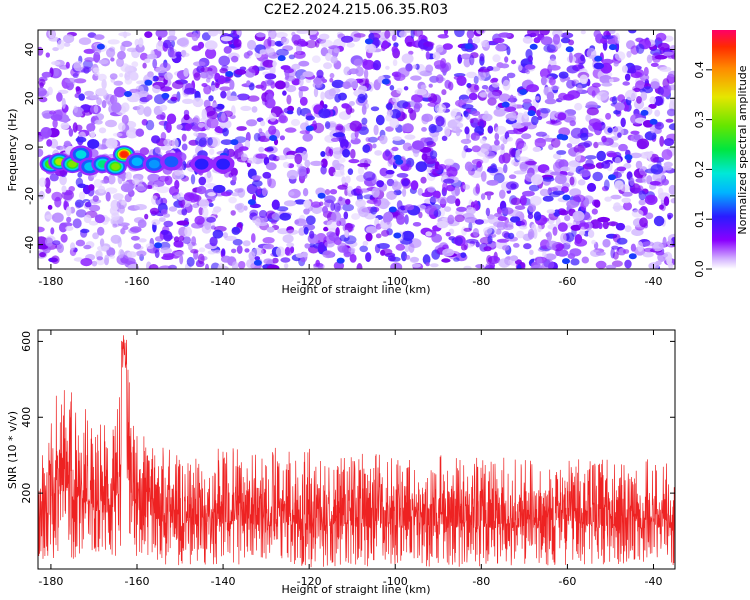  Describe the element at coordinates (699, 170) in the screenshot. I see `colorbar-tick-label: 0.2` at that location.